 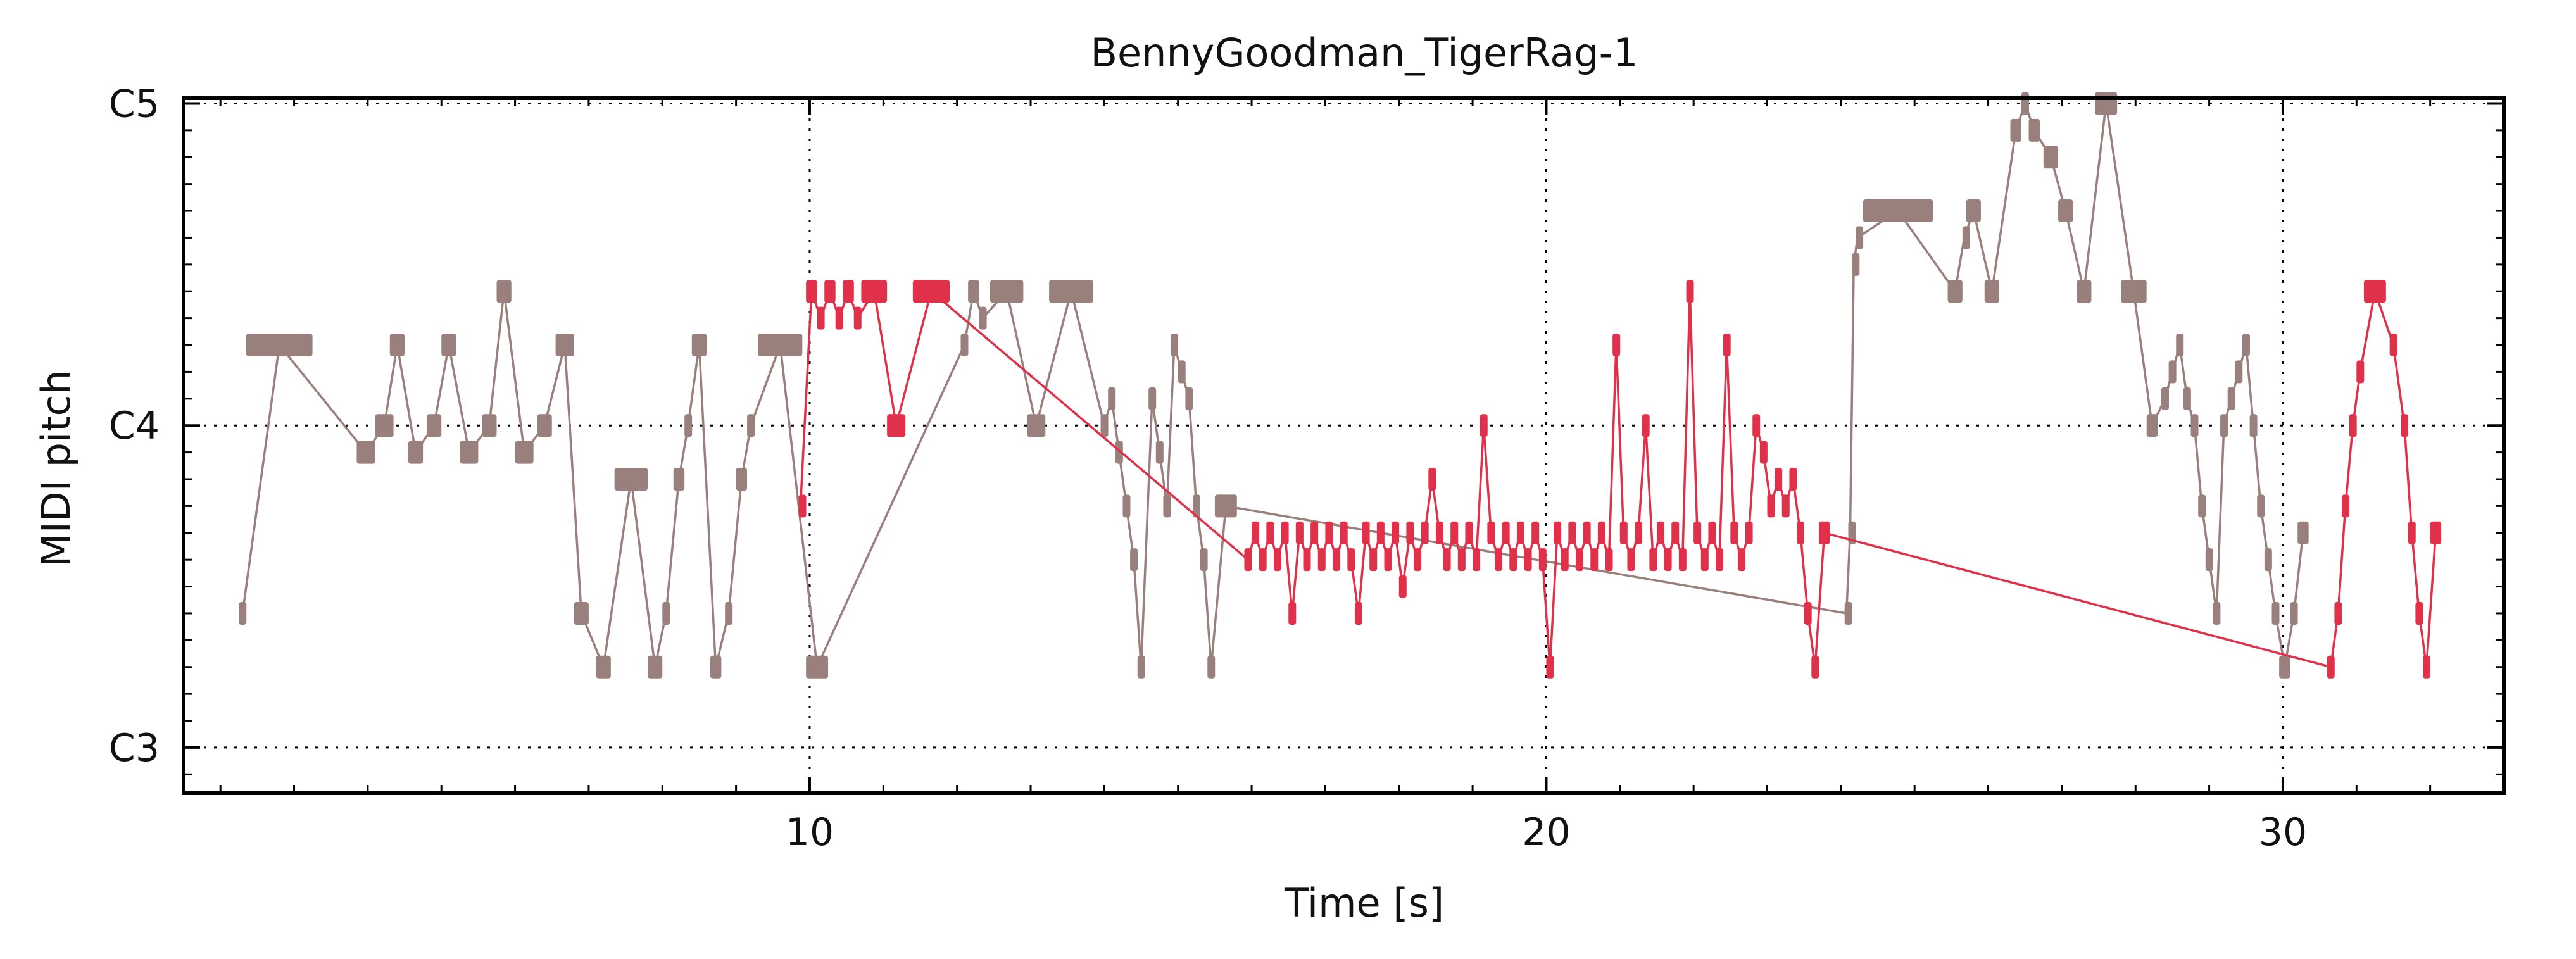 I want to click on x-axis-label: Time [s], so click(x=1364, y=903).